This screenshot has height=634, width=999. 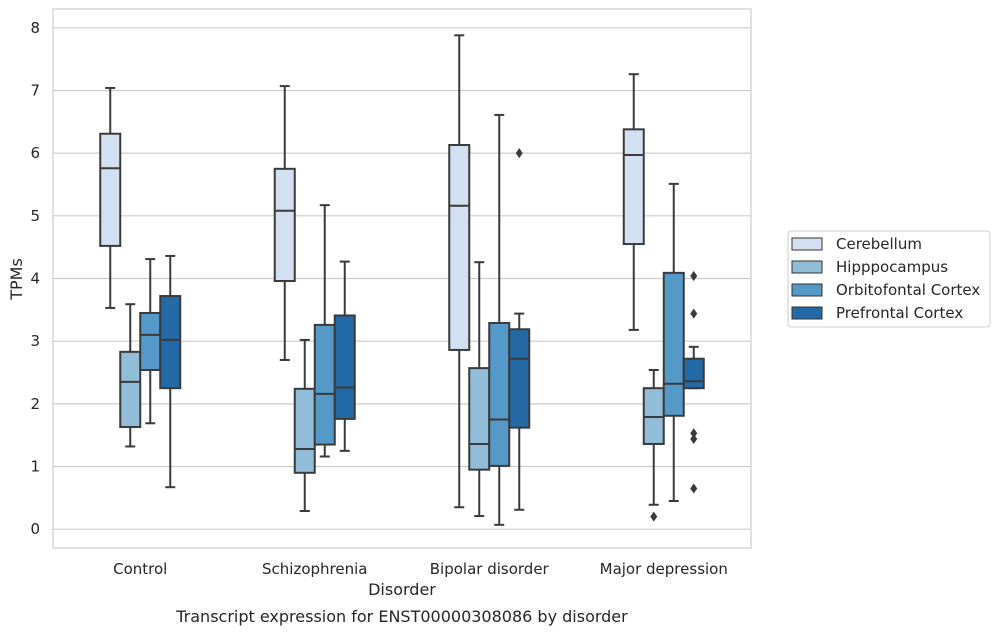 What do you see at coordinates (35, 153) in the screenshot?
I see `y-tick-label-6: 6` at bounding box center [35, 153].